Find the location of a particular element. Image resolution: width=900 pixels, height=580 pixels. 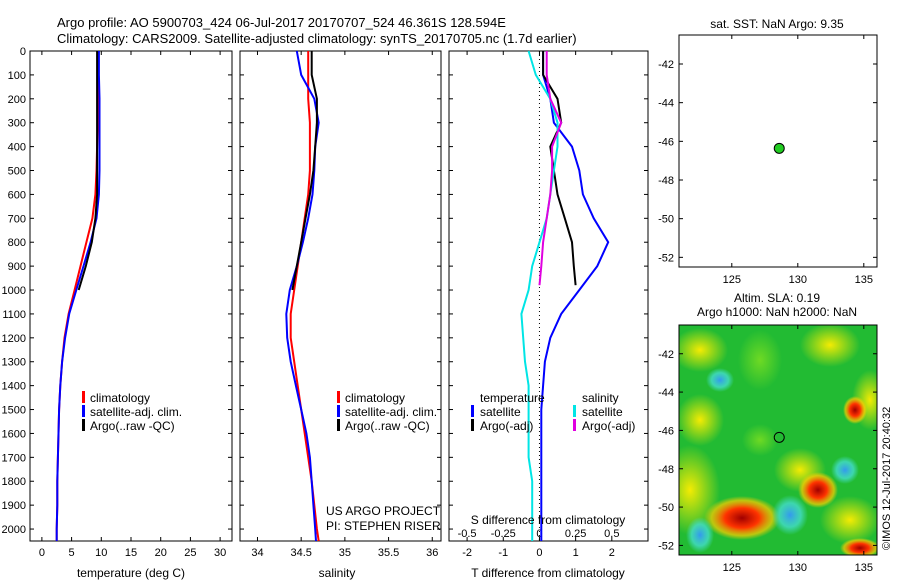

imos-timestamp: ©IMOS 12-Jul-2017 20:40:32 is located at coordinates (887, 478).